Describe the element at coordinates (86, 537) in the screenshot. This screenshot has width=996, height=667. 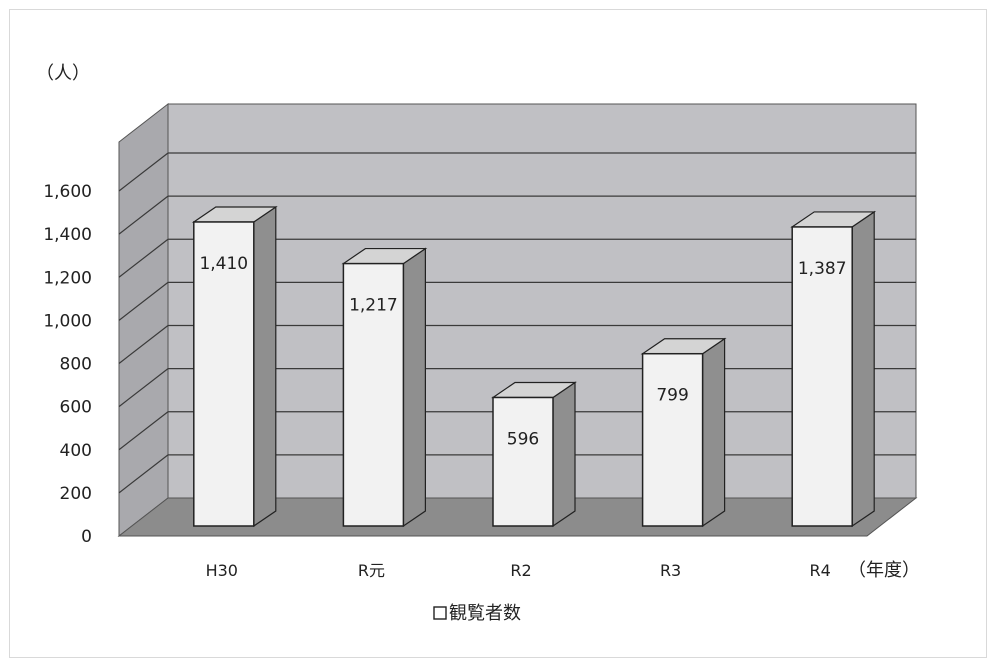
I see `y-tick-label: 0` at that location.